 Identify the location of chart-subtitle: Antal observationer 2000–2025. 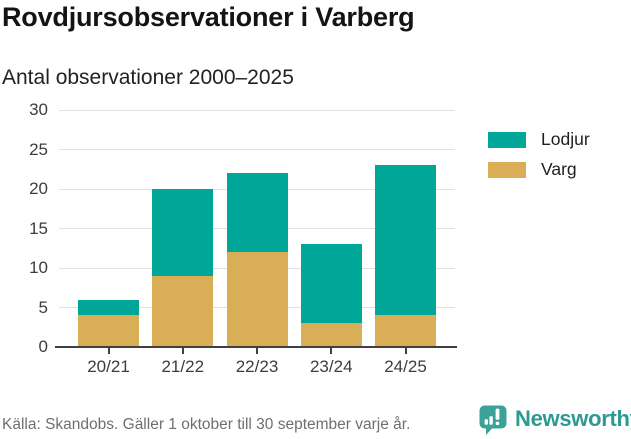
(148, 77).